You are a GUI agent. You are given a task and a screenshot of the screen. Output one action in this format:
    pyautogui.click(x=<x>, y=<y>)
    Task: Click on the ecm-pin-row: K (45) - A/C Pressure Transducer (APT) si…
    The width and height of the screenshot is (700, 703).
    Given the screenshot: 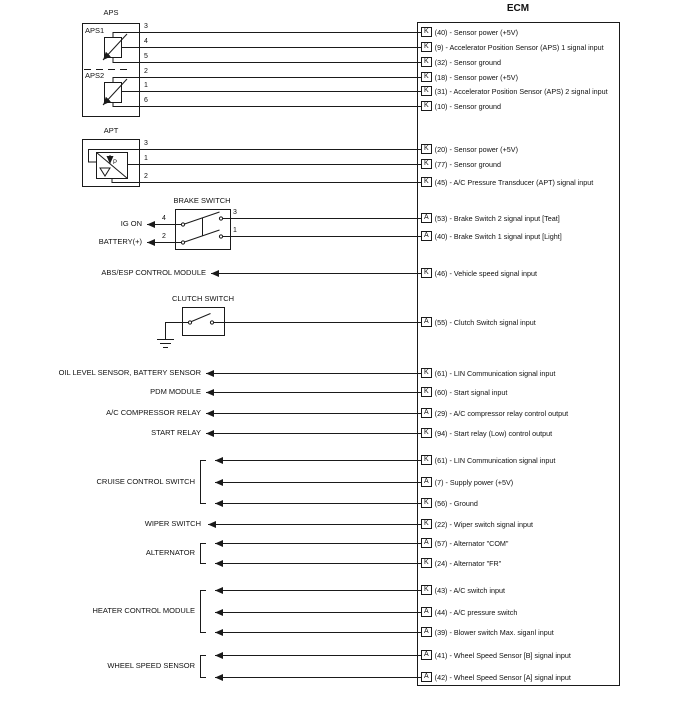 What is the action you would take?
    pyautogui.click(x=507, y=182)
    